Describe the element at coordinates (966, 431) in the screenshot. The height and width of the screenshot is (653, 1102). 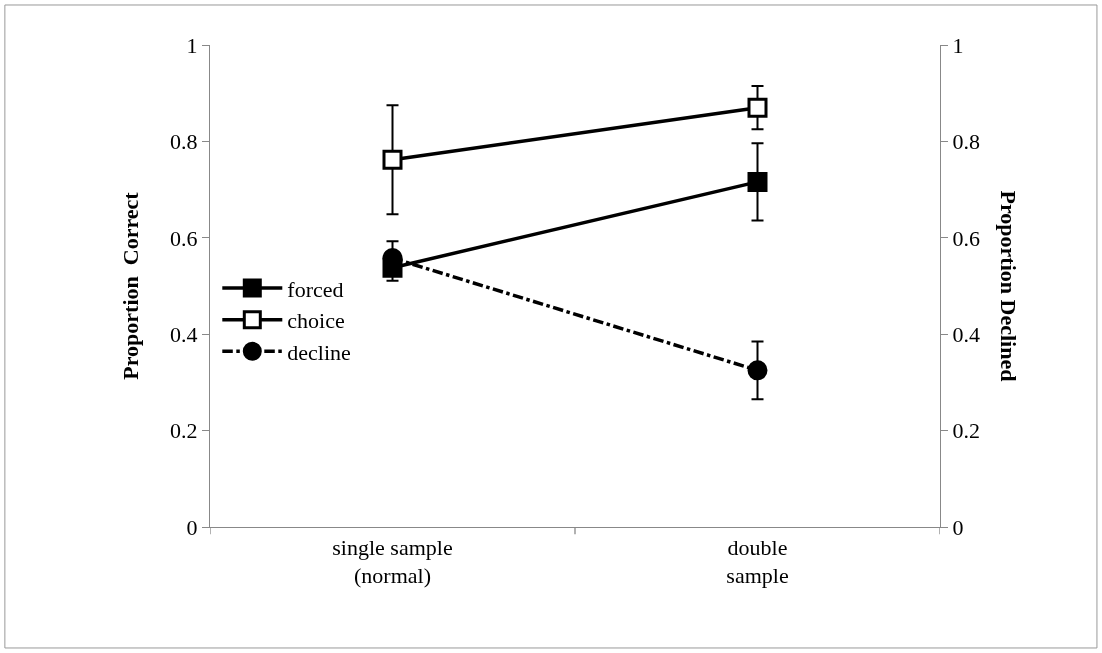
I see `y2-tick-label: 0.2` at that location.